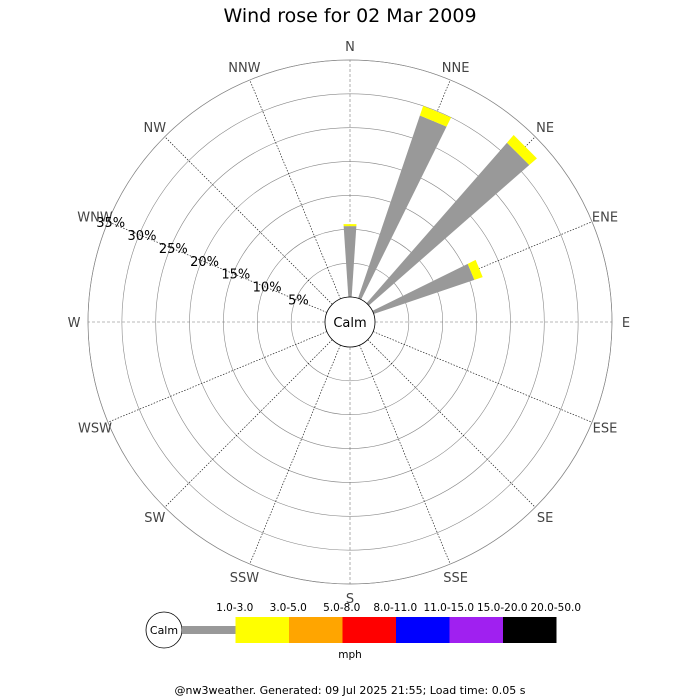 This screenshot has width=700, height=700. I want to click on radial-tick-35: 35%, so click(110, 223).